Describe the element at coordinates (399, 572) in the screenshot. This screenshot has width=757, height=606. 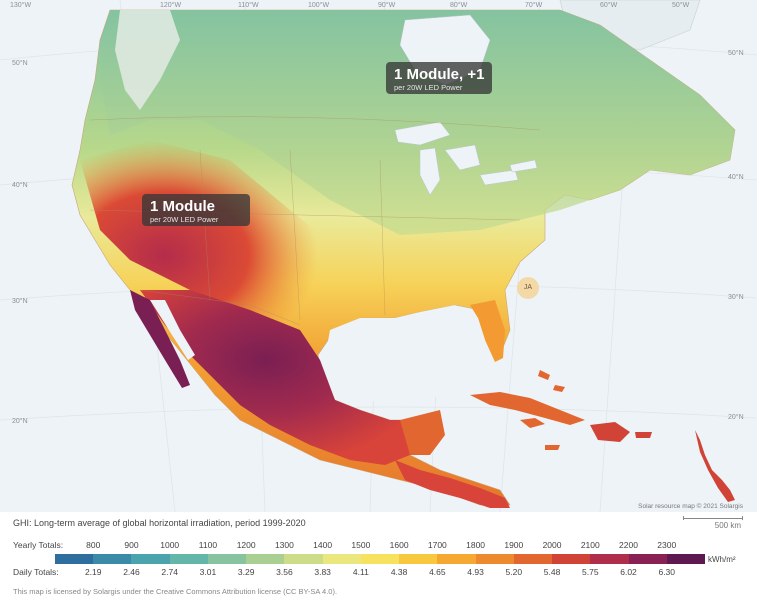
I see `daily-total-value: 4.38` at that location.